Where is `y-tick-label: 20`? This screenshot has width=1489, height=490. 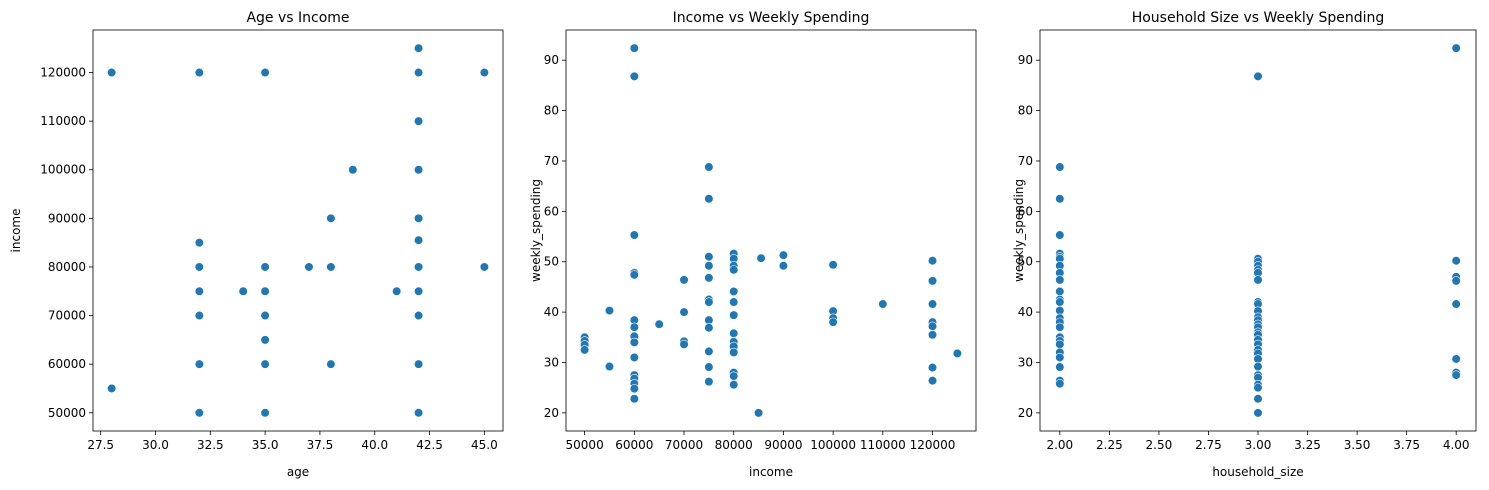 y-tick-label: 20 is located at coordinates (1025, 413).